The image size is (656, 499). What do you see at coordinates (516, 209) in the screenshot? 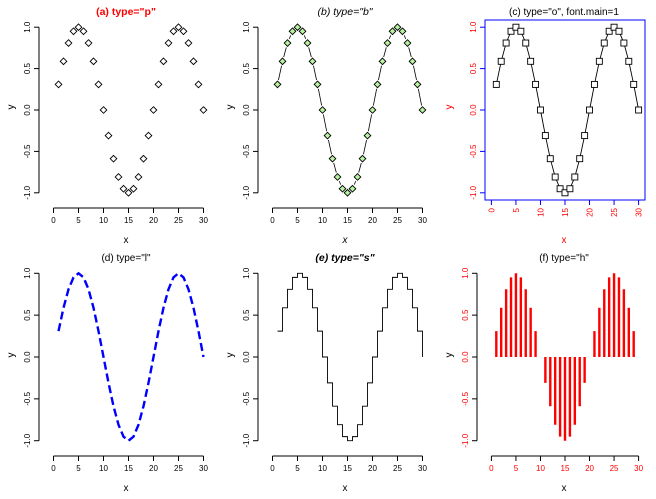
I see `panel-c-x-tick-label: 5` at bounding box center [516, 209].